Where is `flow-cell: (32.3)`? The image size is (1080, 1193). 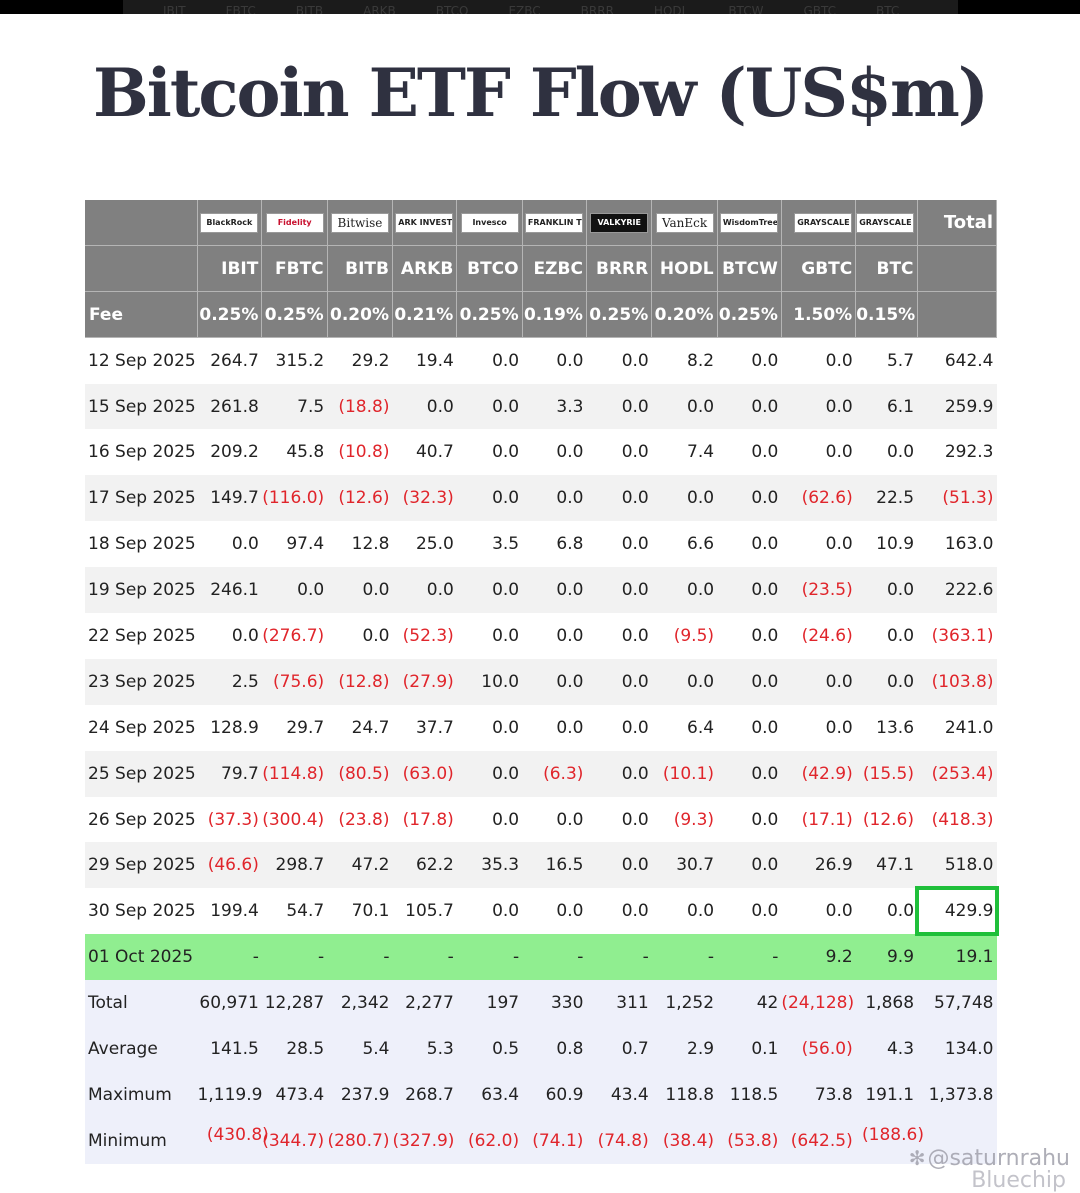
flow-cell: (32.3) is located at coordinates (424, 498).